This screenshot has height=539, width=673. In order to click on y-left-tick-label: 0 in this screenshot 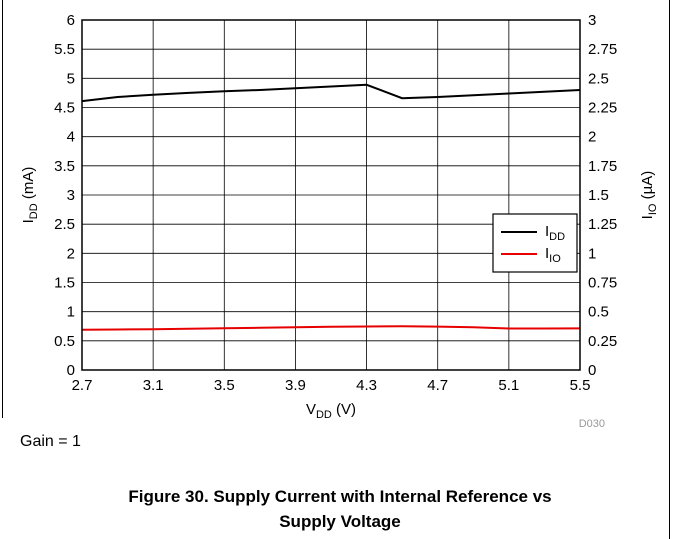, I will do `click(71, 370)`.